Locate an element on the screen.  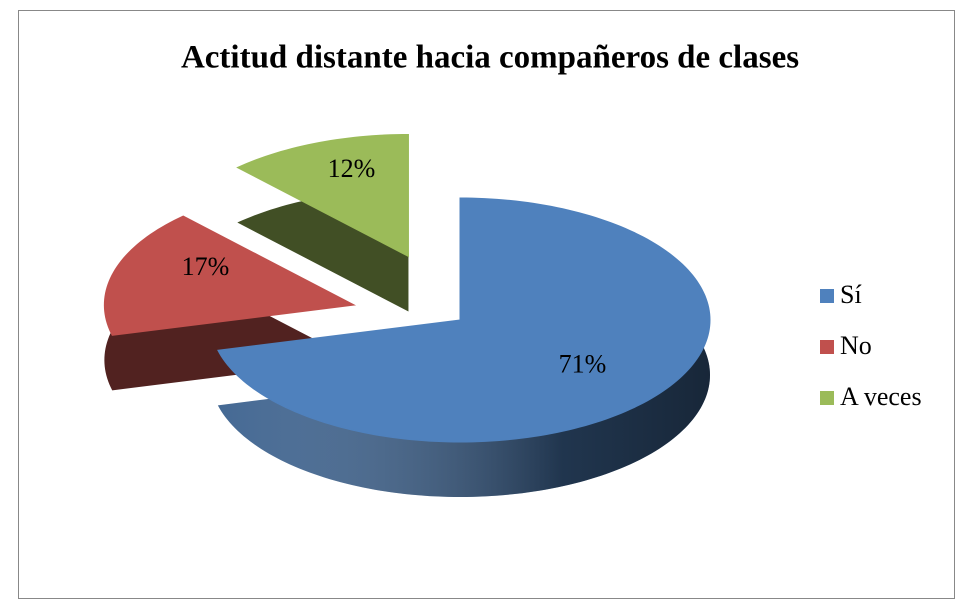
legend-label: No is located at coordinates (856, 345).